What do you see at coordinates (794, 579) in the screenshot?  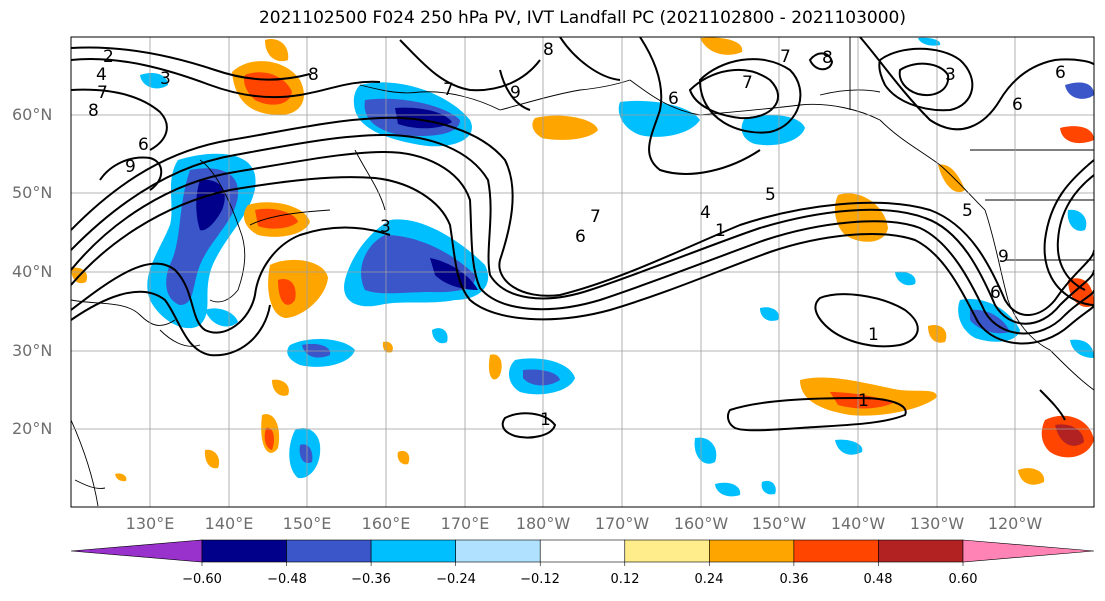 I see `colorbar-tick-label: 0.36` at bounding box center [794, 579].